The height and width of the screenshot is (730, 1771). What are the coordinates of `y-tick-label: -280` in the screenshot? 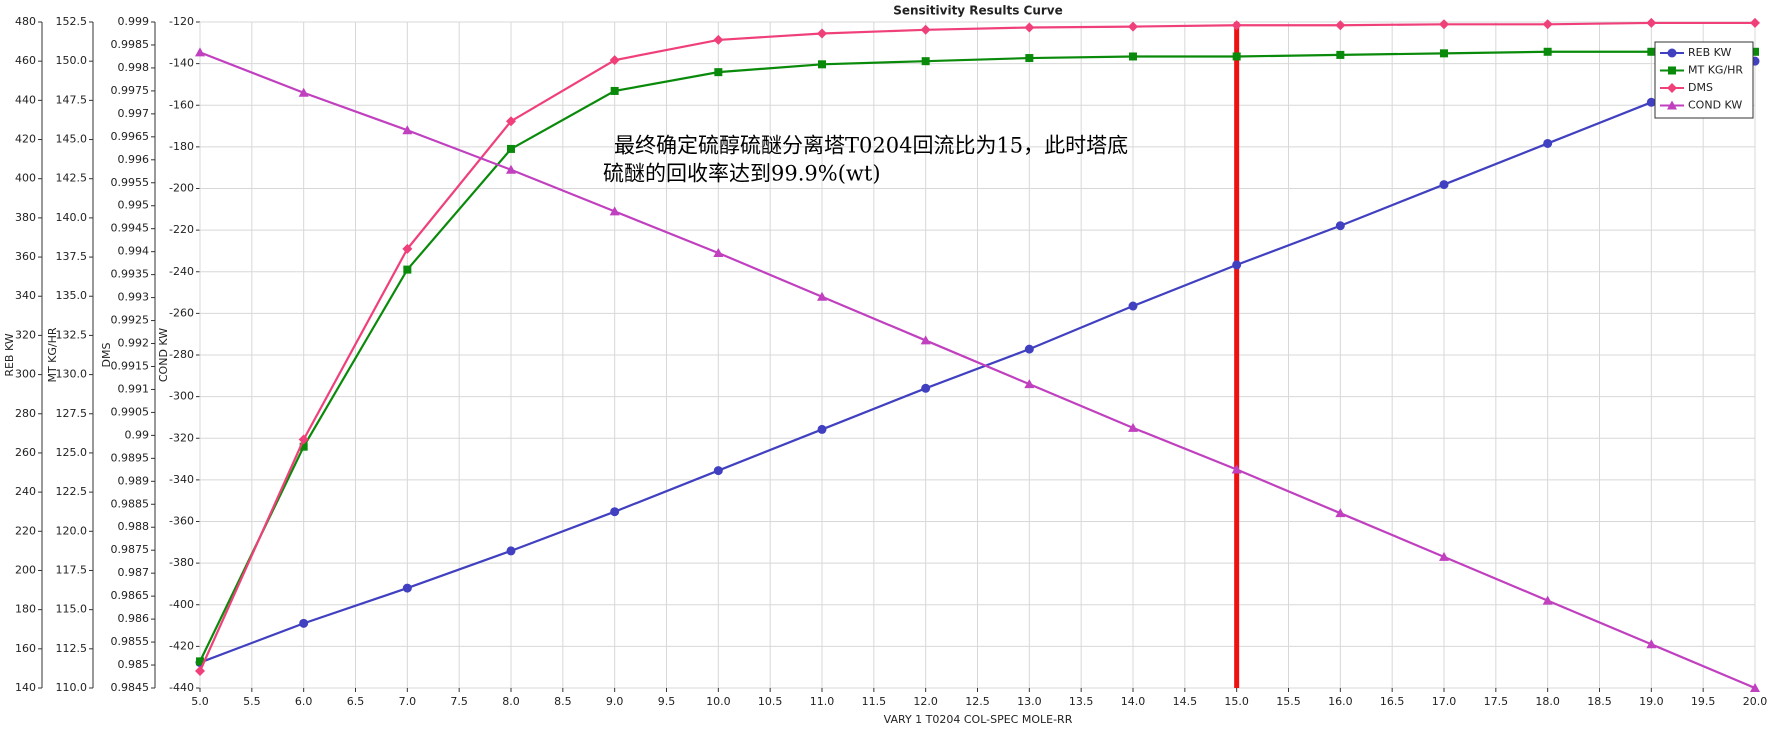 It's located at (181, 354).